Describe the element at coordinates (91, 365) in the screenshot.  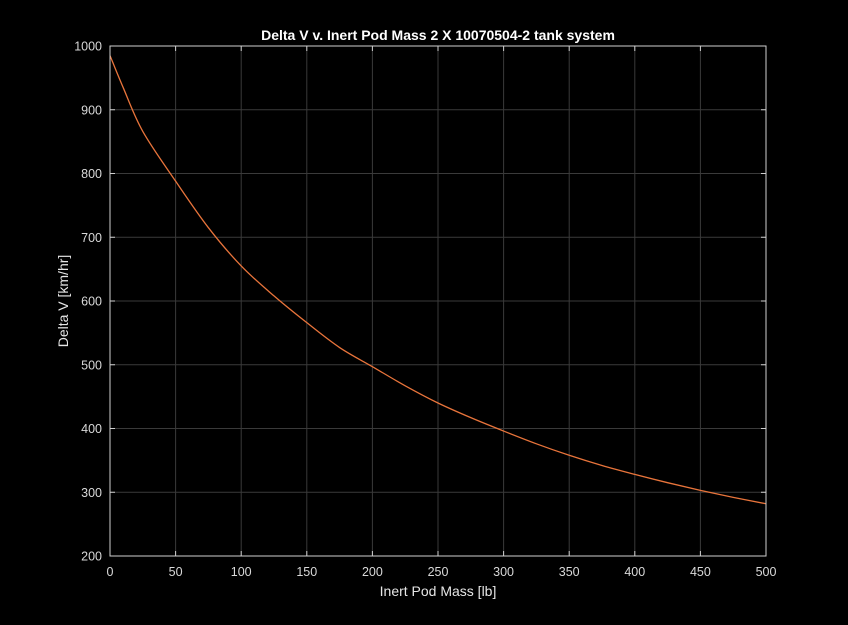
I see `y-tick-label: 500` at that location.